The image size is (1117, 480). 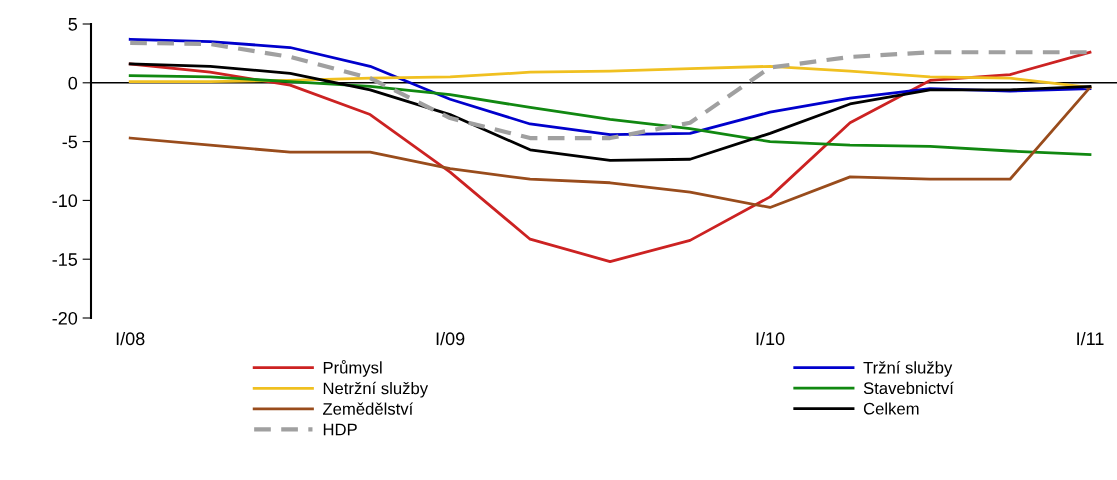 I want to click on x-tick-label: I/11, so click(x=1090, y=338).